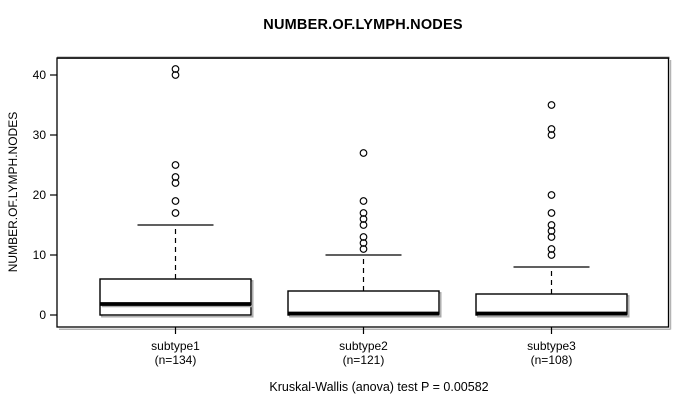  What do you see at coordinates (363, 359) in the screenshot?
I see `group-count: (n=121)` at bounding box center [363, 359].